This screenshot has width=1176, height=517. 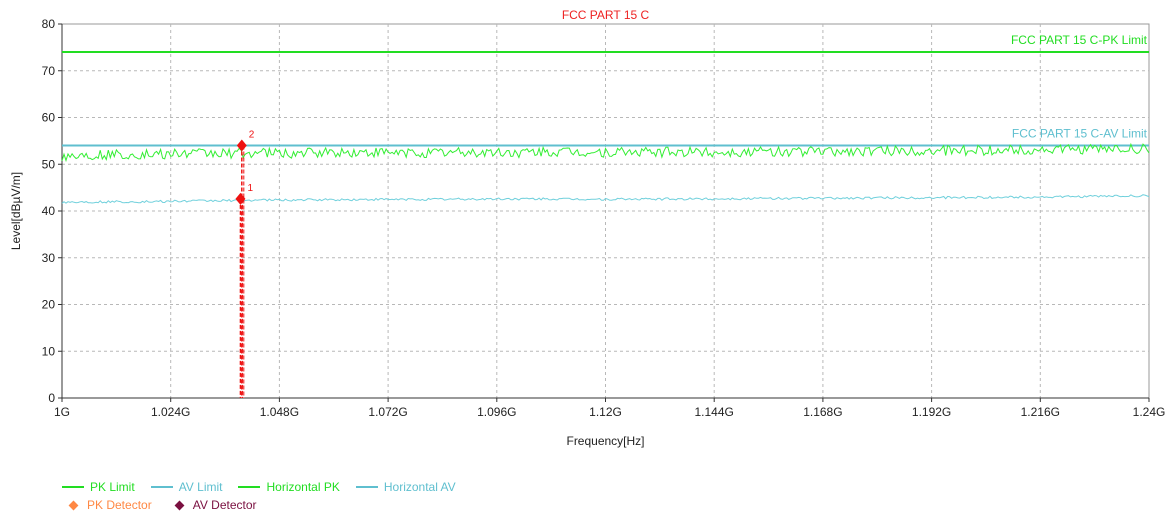 What do you see at coordinates (606, 15) in the screenshot?
I see `chart-title: FCC PART 15 C` at bounding box center [606, 15].